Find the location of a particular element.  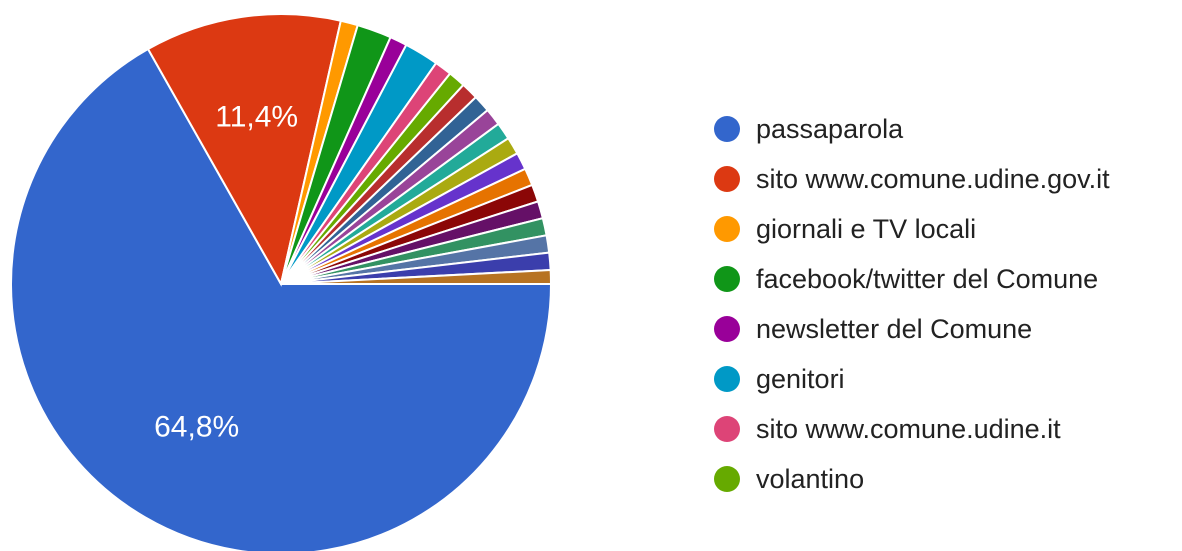

slice-data-label: 64,8% is located at coordinates (196, 427).